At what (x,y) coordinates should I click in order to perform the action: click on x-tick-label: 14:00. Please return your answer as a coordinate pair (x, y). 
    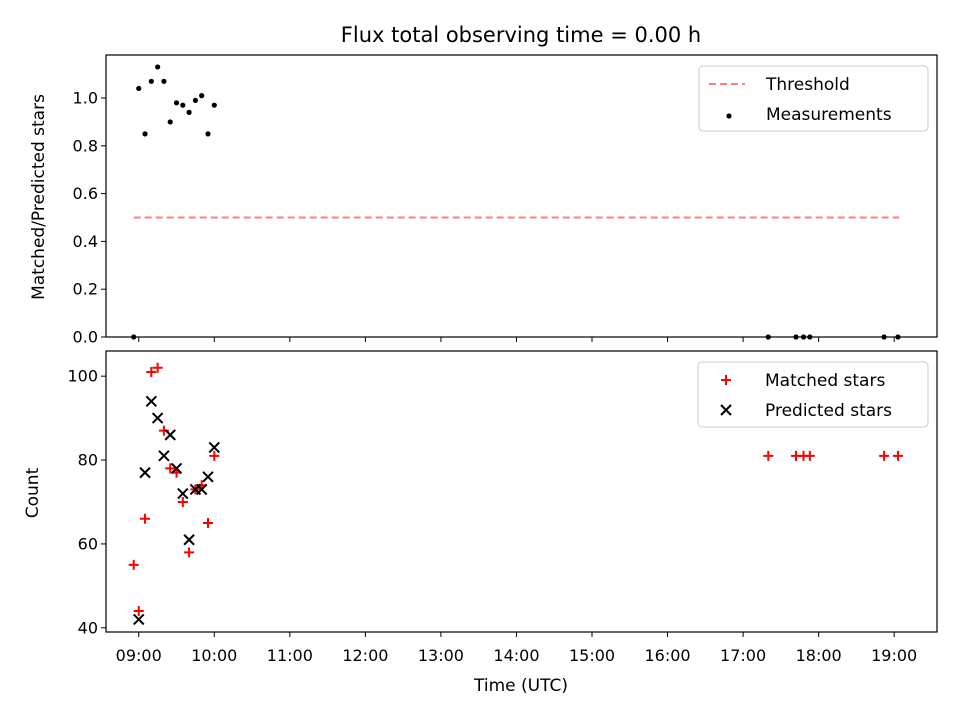
    Looking at the image, I should click on (516, 655).